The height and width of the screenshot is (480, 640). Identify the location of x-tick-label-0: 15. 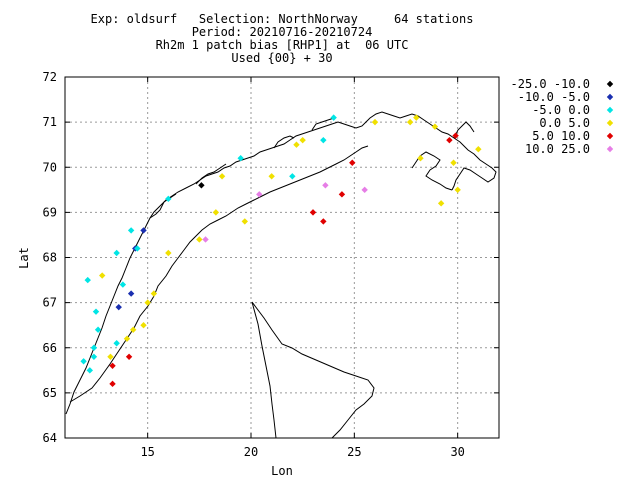
(147, 452).